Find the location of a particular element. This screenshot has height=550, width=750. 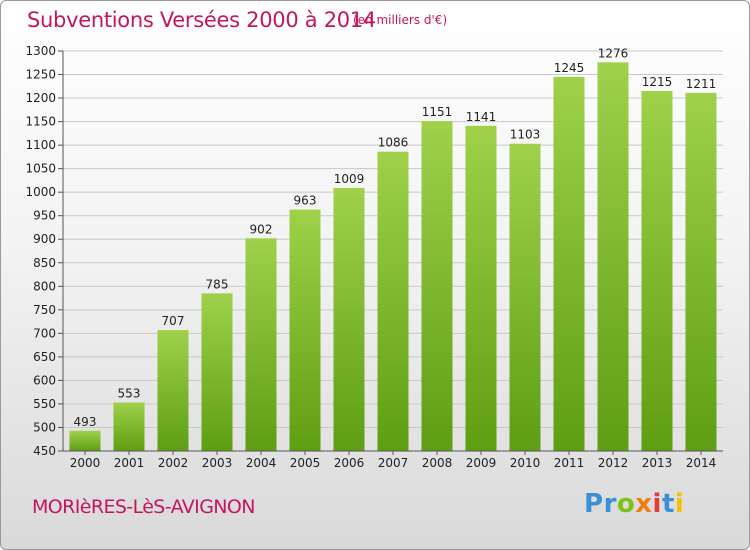

x-tick-label: 2011 is located at coordinates (569, 463).